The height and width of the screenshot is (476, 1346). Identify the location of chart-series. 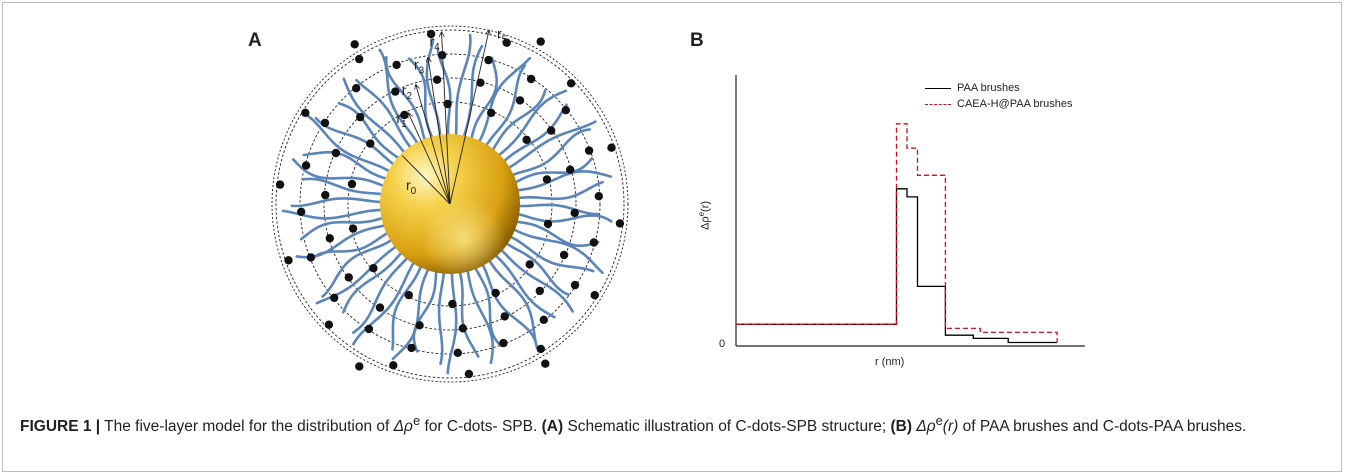
(897, 233).